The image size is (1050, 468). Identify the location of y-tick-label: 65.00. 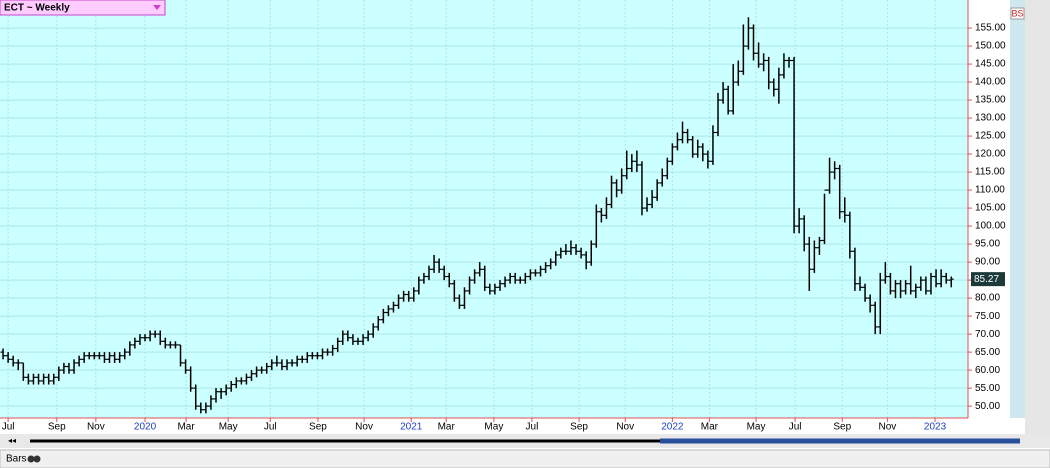
(987, 352).